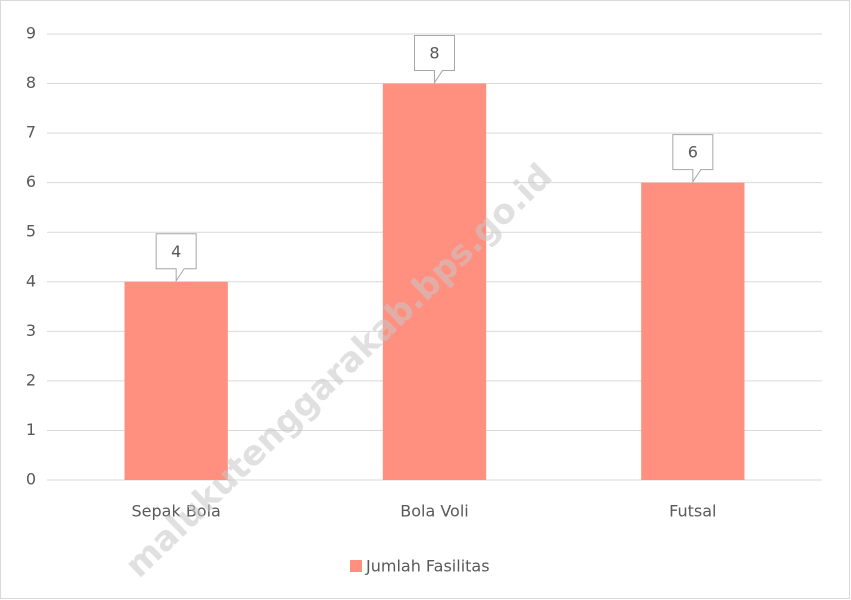 The image size is (851, 600). Describe the element at coordinates (31, 429) in the screenshot. I see `y-tick-label: 1` at that location.